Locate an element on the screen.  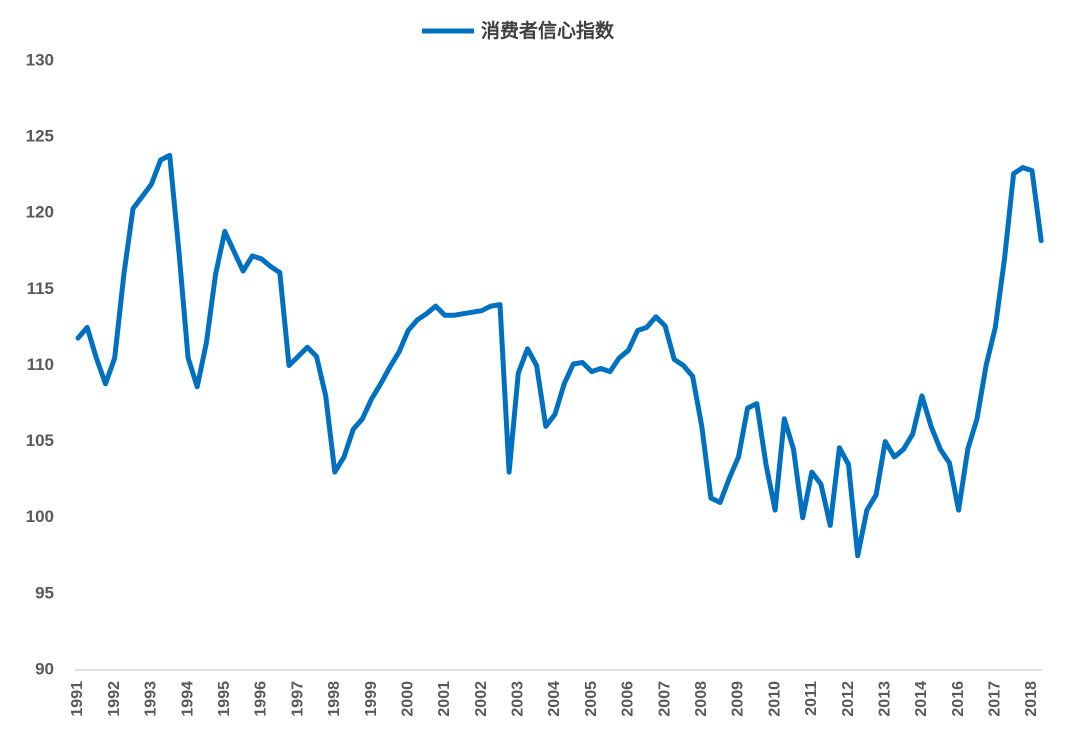
x-tick-label: 1993 is located at coordinates (151, 699).